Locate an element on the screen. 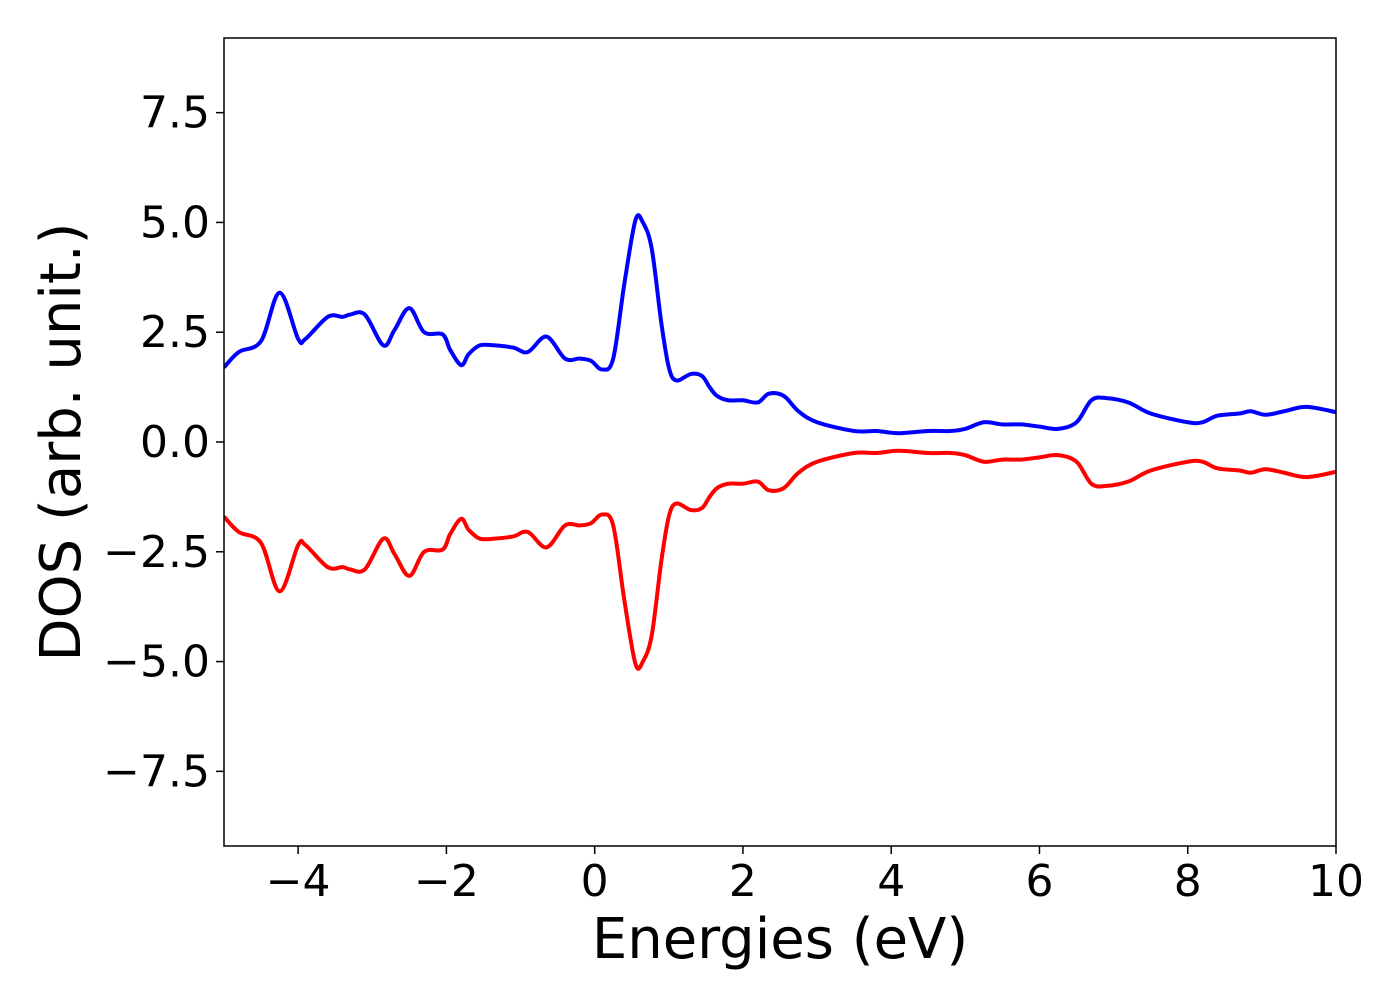 The image size is (1400, 1000). x-tick-label: 2 is located at coordinates (743, 881).